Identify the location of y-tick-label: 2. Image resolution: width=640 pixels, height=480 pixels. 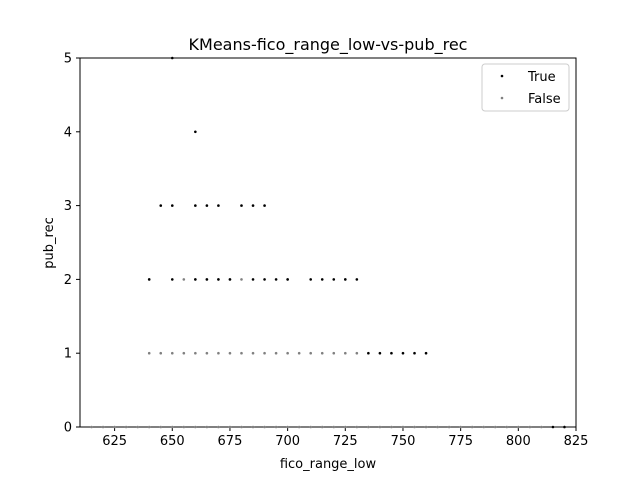
(68, 280).